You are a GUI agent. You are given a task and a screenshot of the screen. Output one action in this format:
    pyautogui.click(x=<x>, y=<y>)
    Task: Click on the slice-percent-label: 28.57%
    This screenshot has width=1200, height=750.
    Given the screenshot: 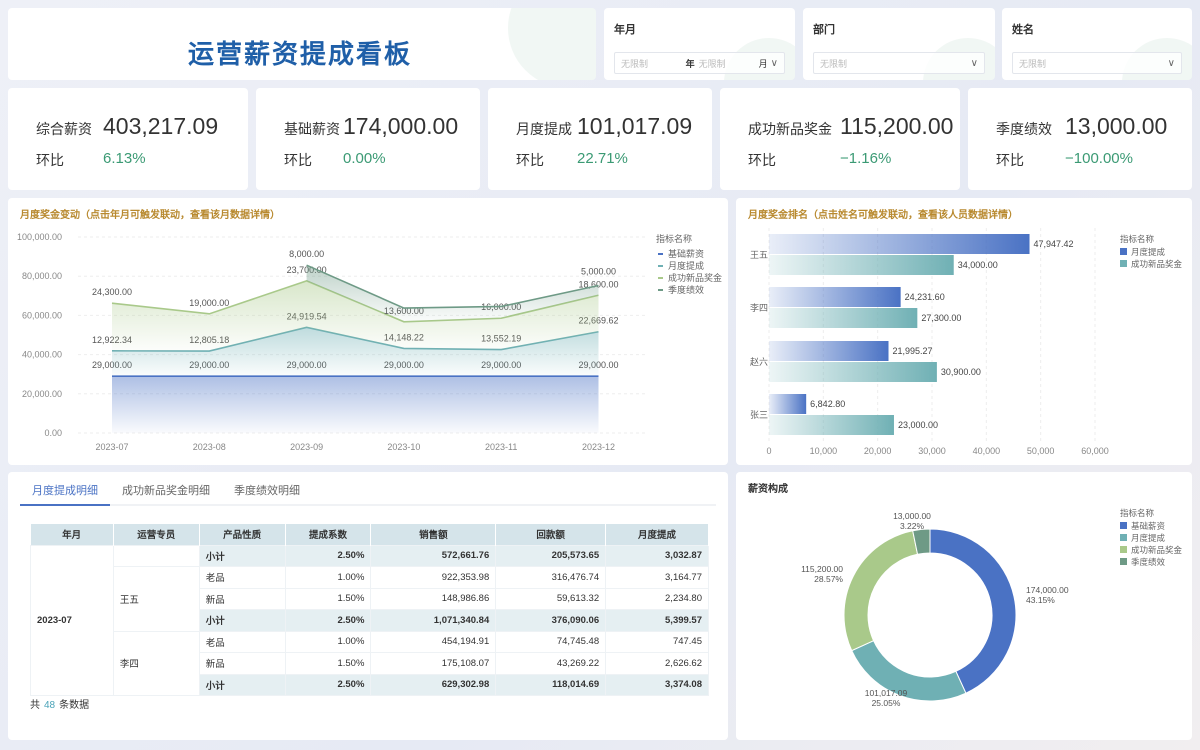 What is the action you would take?
    pyautogui.click(x=828, y=579)
    